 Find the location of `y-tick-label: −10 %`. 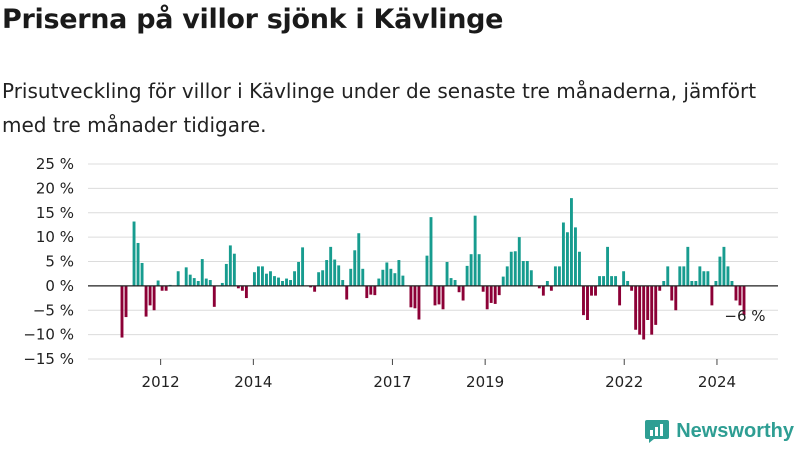

y-tick-label: −10 % is located at coordinates (48, 335).